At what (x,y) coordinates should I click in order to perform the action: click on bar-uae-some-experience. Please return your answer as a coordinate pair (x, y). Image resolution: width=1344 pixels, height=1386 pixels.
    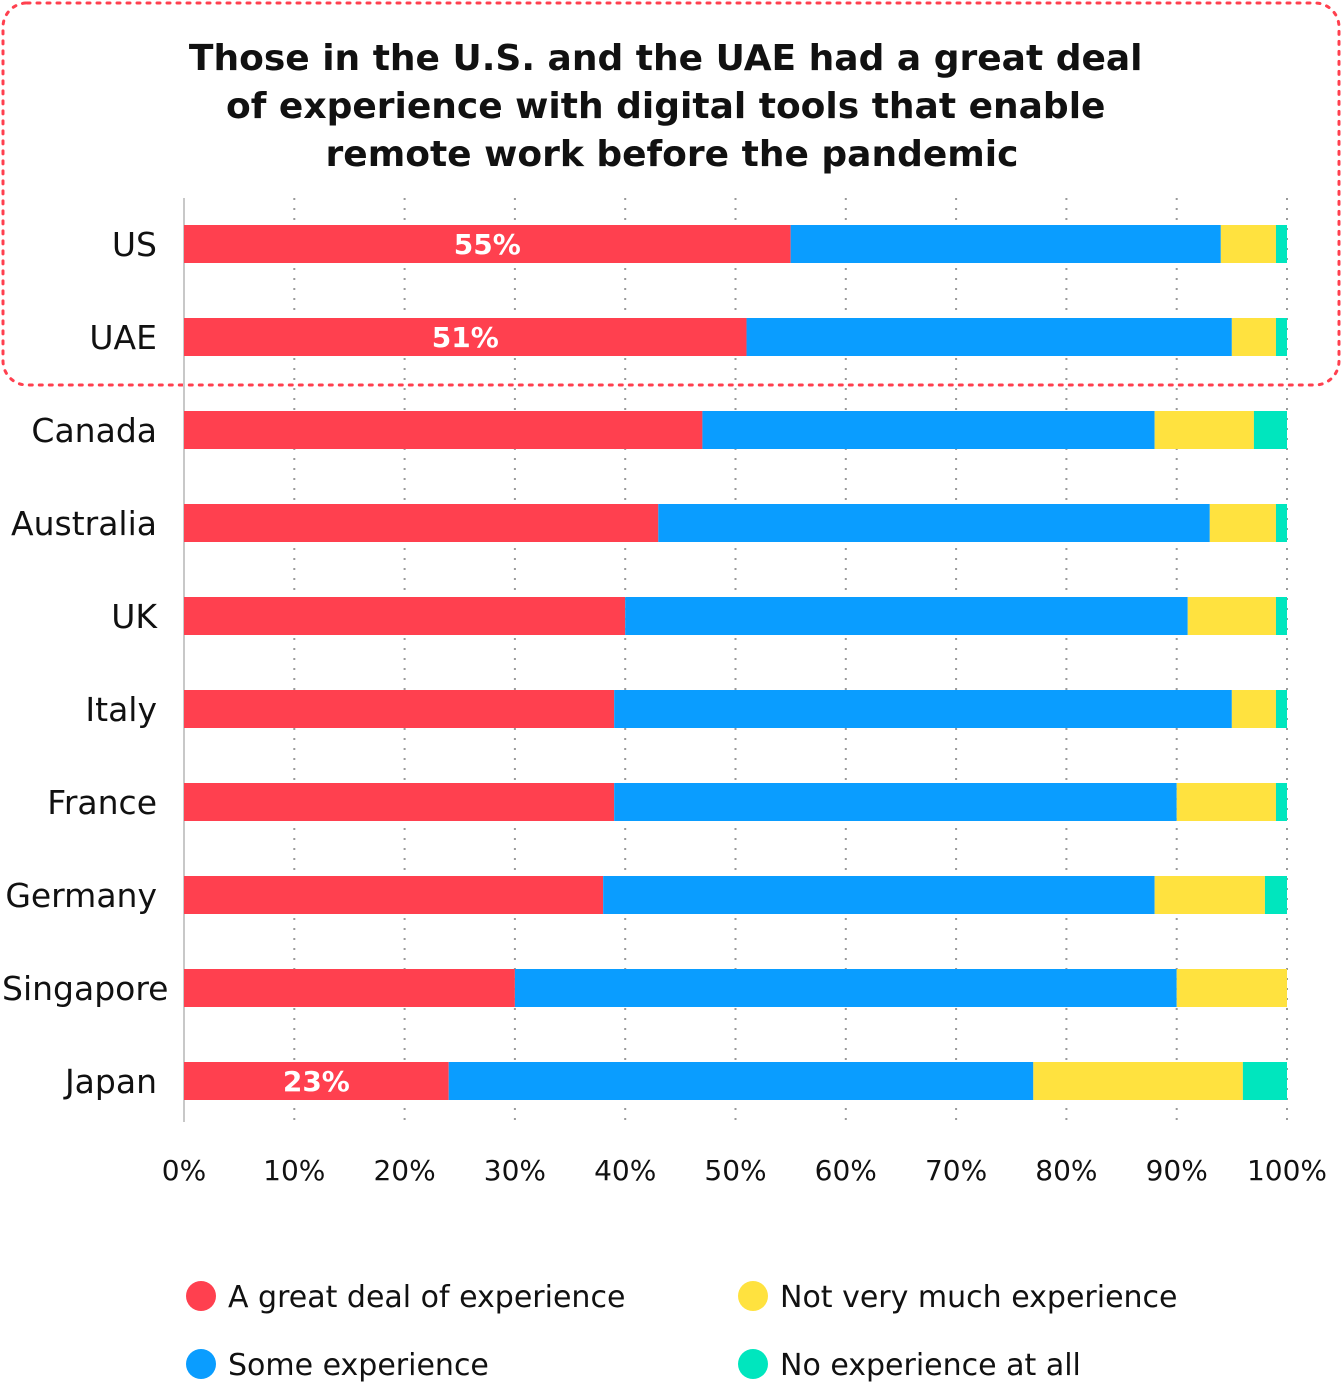
    Looking at the image, I should click on (989, 337).